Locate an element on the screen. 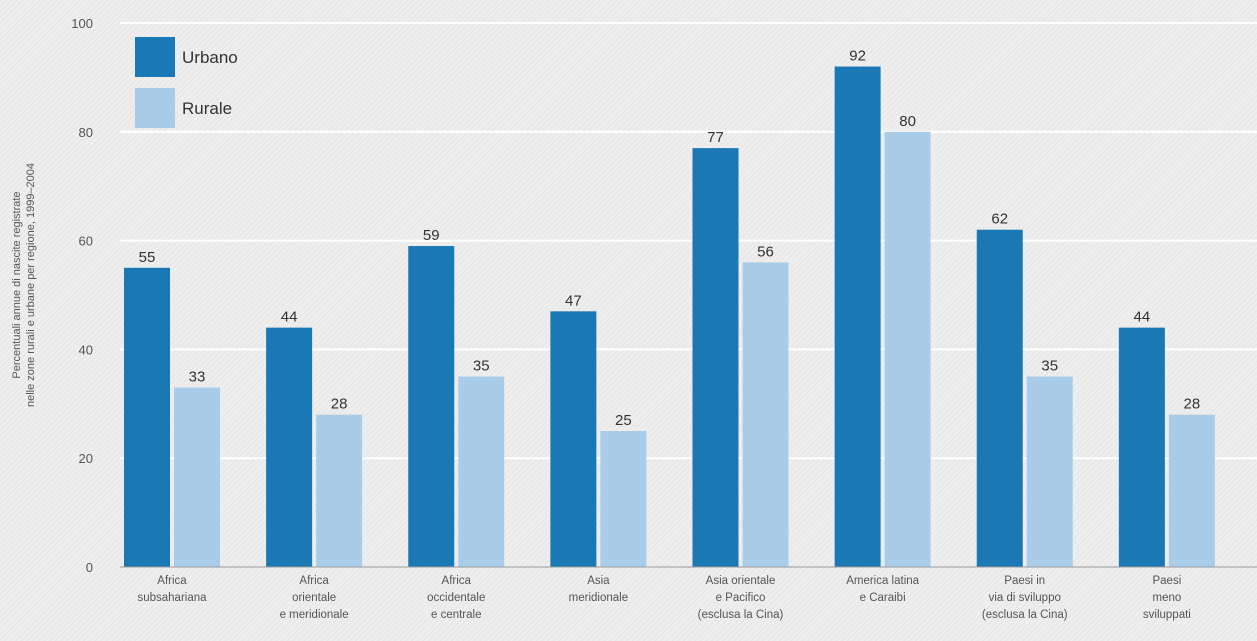 The width and height of the screenshot is (1257, 641). x-category-label-line: via di sviluppo is located at coordinates (1025, 598).